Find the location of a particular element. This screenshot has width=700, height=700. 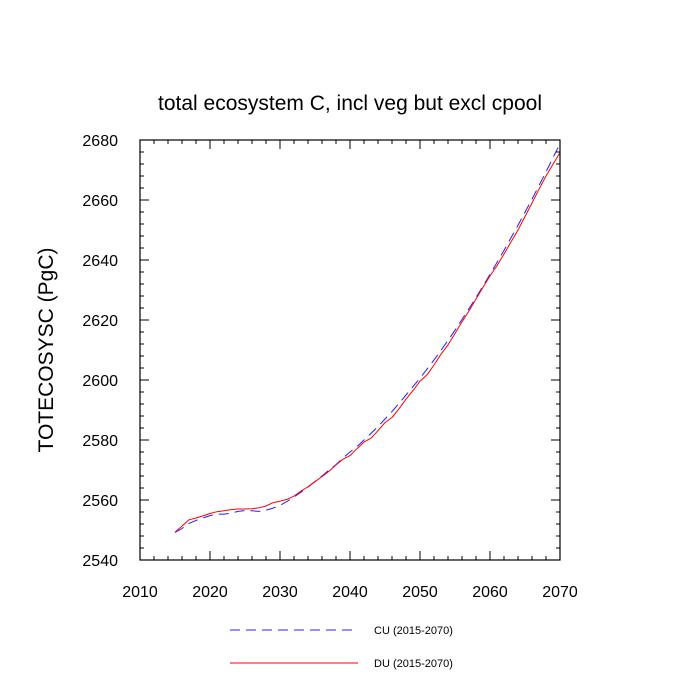

x-tick-label: 2060 is located at coordinates (490, 592).